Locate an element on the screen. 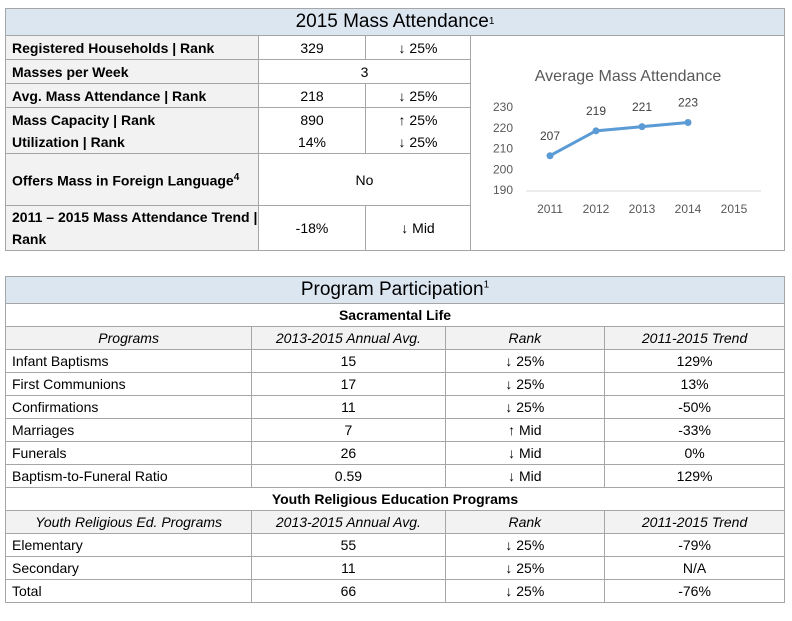 The image size is (792, 621). cell: Marriages is located at coordinates (128, 430).